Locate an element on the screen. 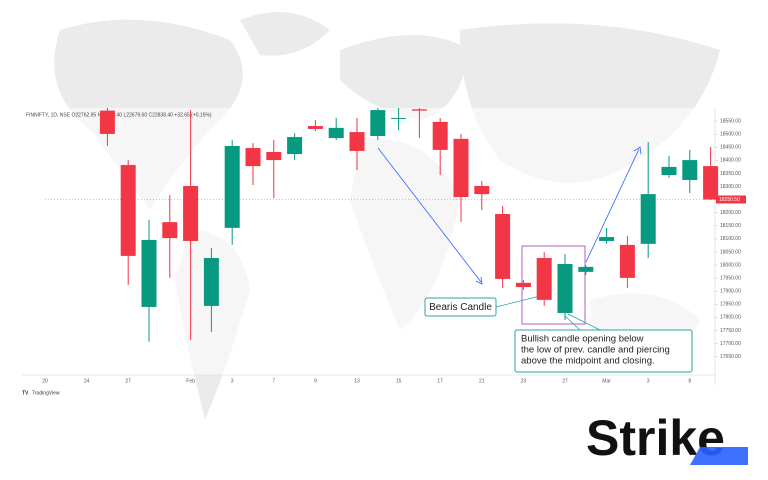  x-tick-label: 13 is located at coordinates (357, 381).